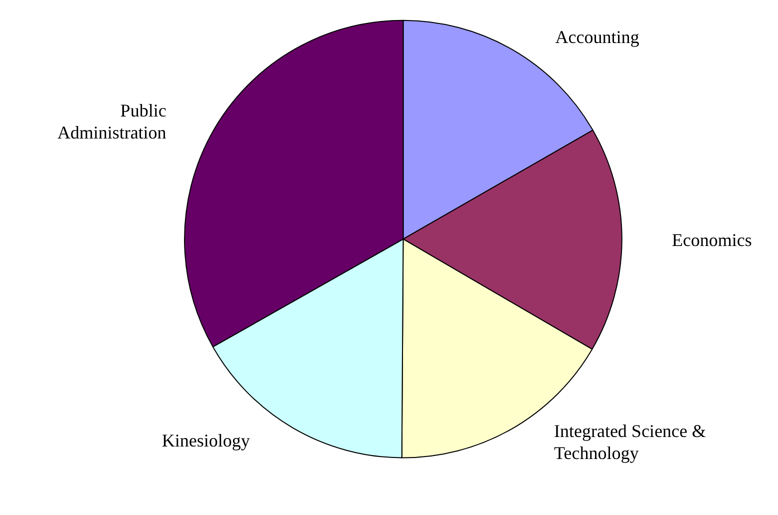 The image size is (778, 515). Describe the element at coordinates (206, 440) in the screenshot. I see `slice-label: Kinesiology` at that location.